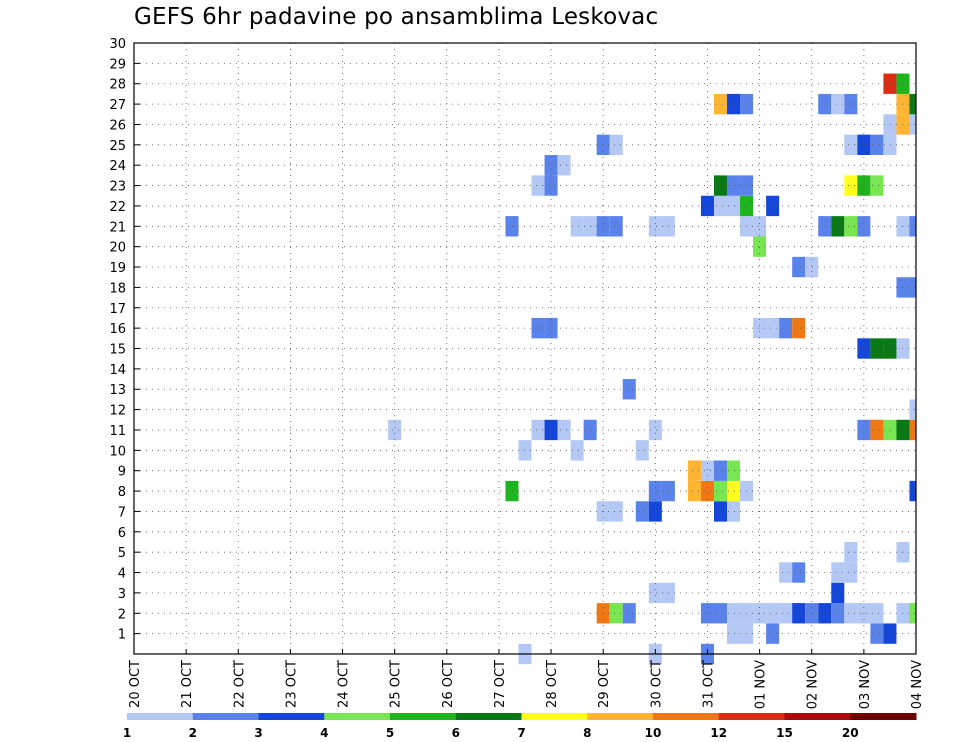 The image size is (960, 742). Describe the element at coordinates (117, 411) in the screenshot. I see `y-tick-label: 12` at that location.